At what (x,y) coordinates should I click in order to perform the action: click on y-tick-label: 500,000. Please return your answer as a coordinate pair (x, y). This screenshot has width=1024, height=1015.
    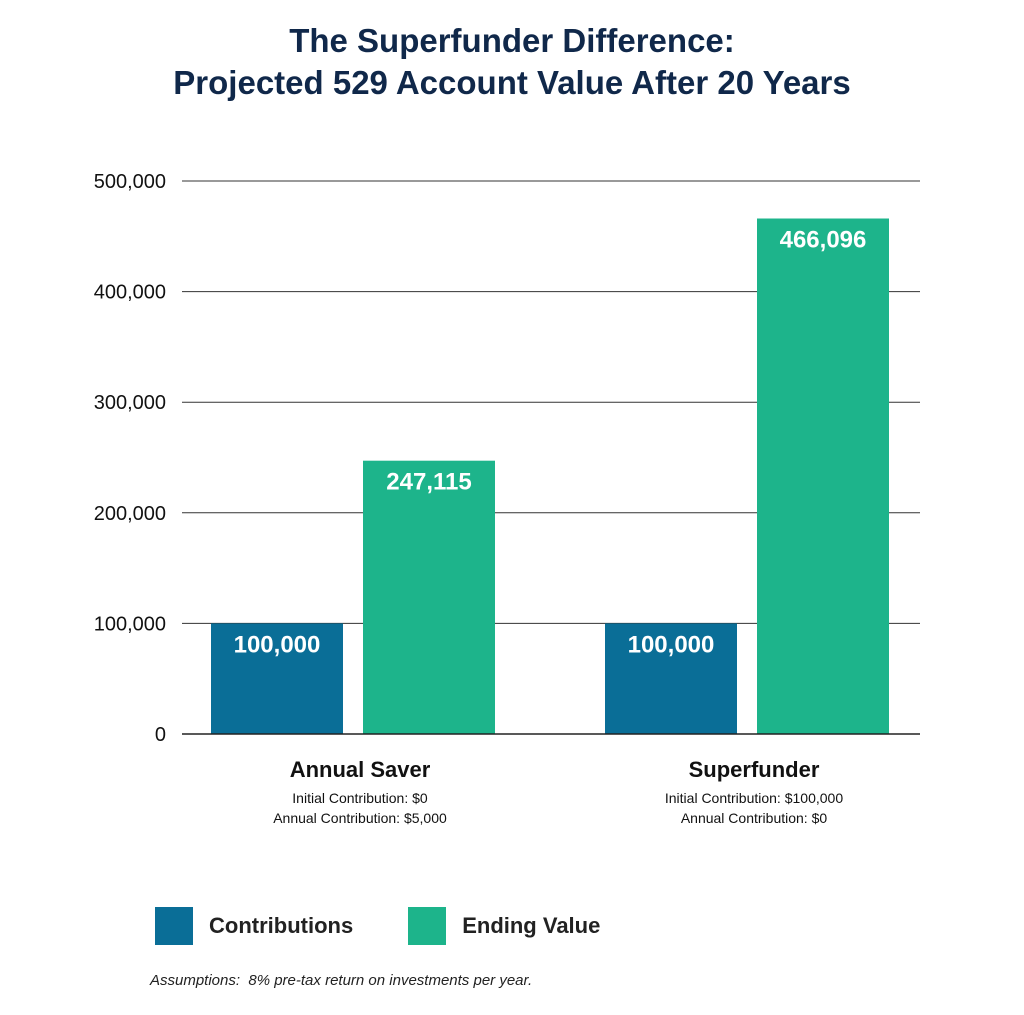
    Looking at the image, I should click on (130, 182).